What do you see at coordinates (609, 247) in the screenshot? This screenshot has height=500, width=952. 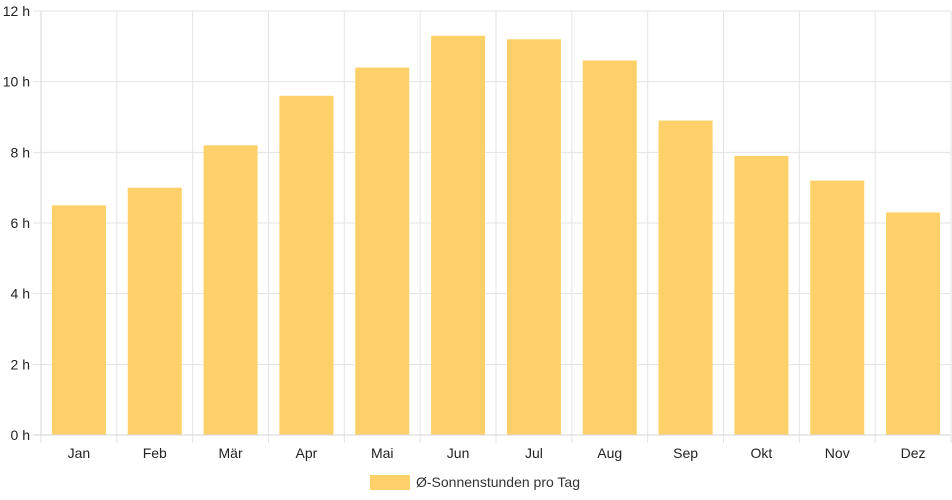 I see `bar-aug` at bounding box center [609, 247].